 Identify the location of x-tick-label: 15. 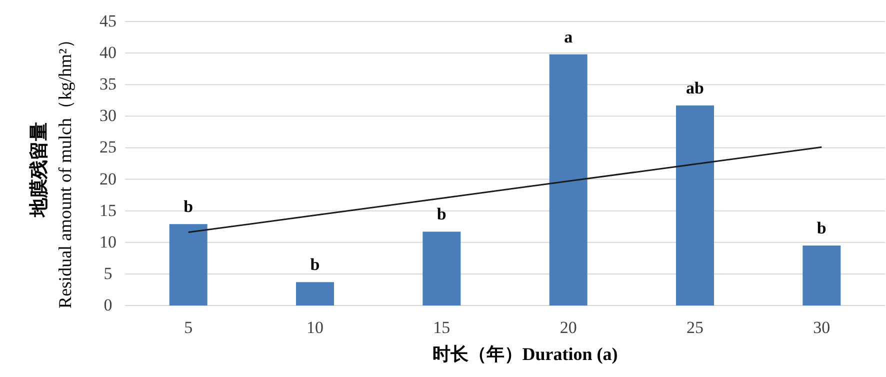
(441, 327).